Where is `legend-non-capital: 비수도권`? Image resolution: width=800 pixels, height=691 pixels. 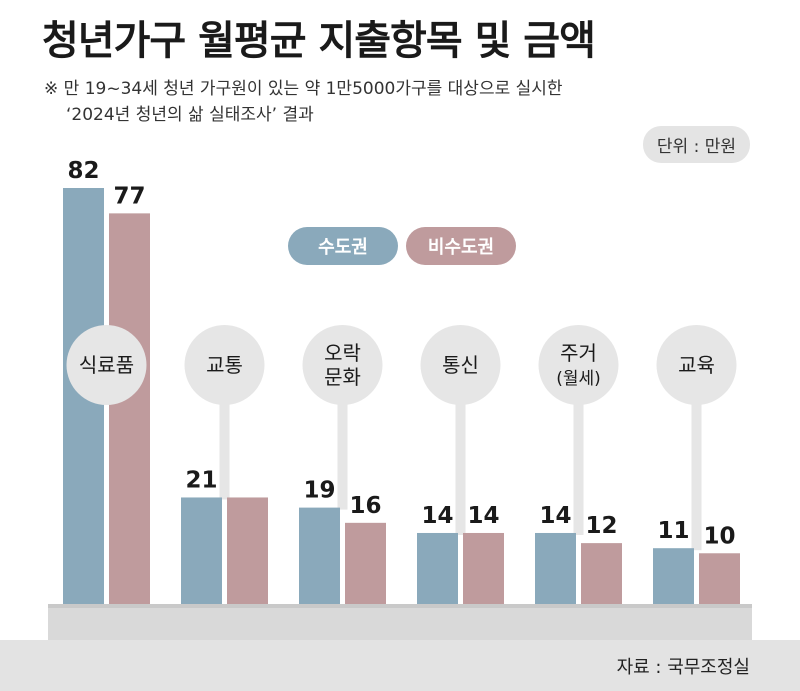
legend-non-capital: 비수도권 is located at coordinates (461, 246).